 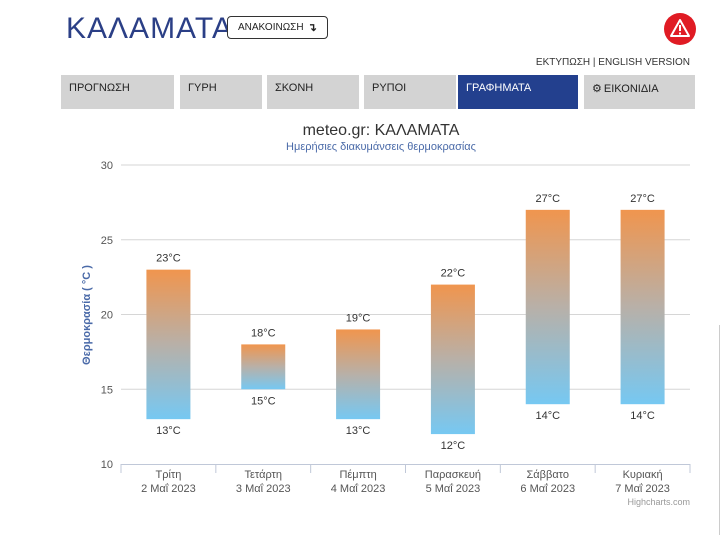 I want to click on tab-charts: ΓΡΑΦΗΜΑΤΑ, so click(x=518, y=92).